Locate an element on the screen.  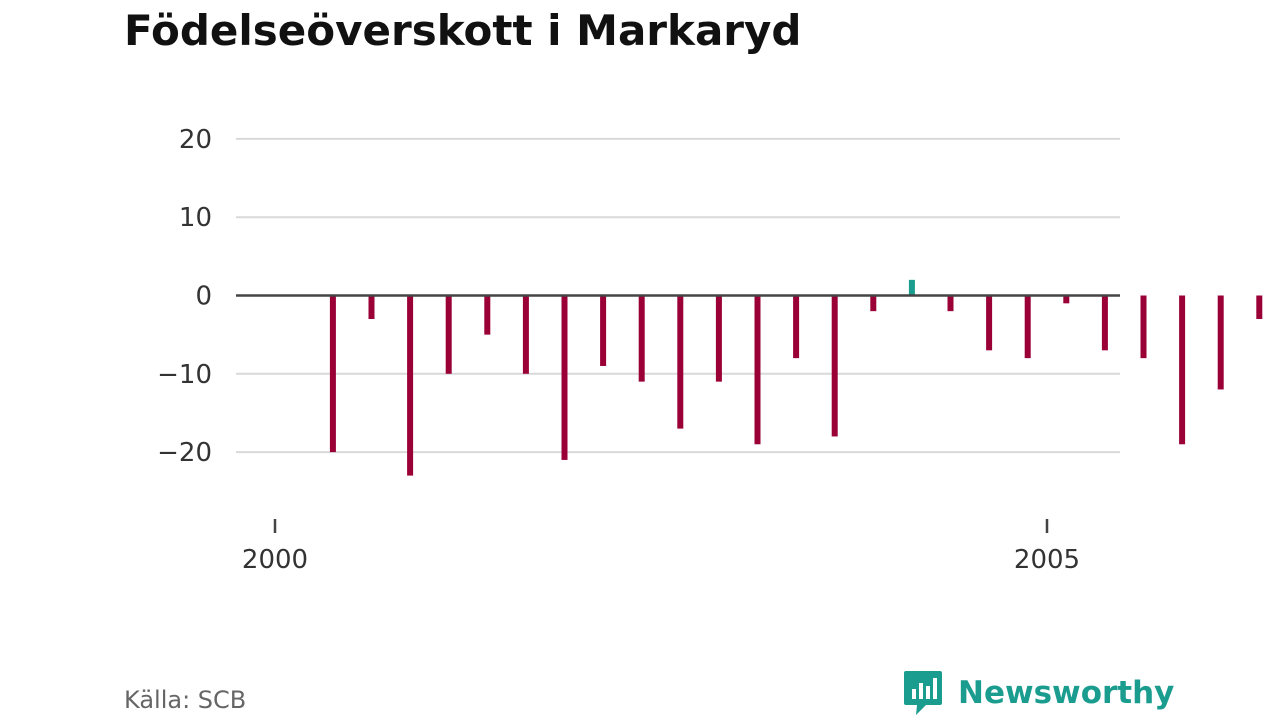
chart-title: Födelseöverskott i Markaryd is located at coordinates (463, 30).